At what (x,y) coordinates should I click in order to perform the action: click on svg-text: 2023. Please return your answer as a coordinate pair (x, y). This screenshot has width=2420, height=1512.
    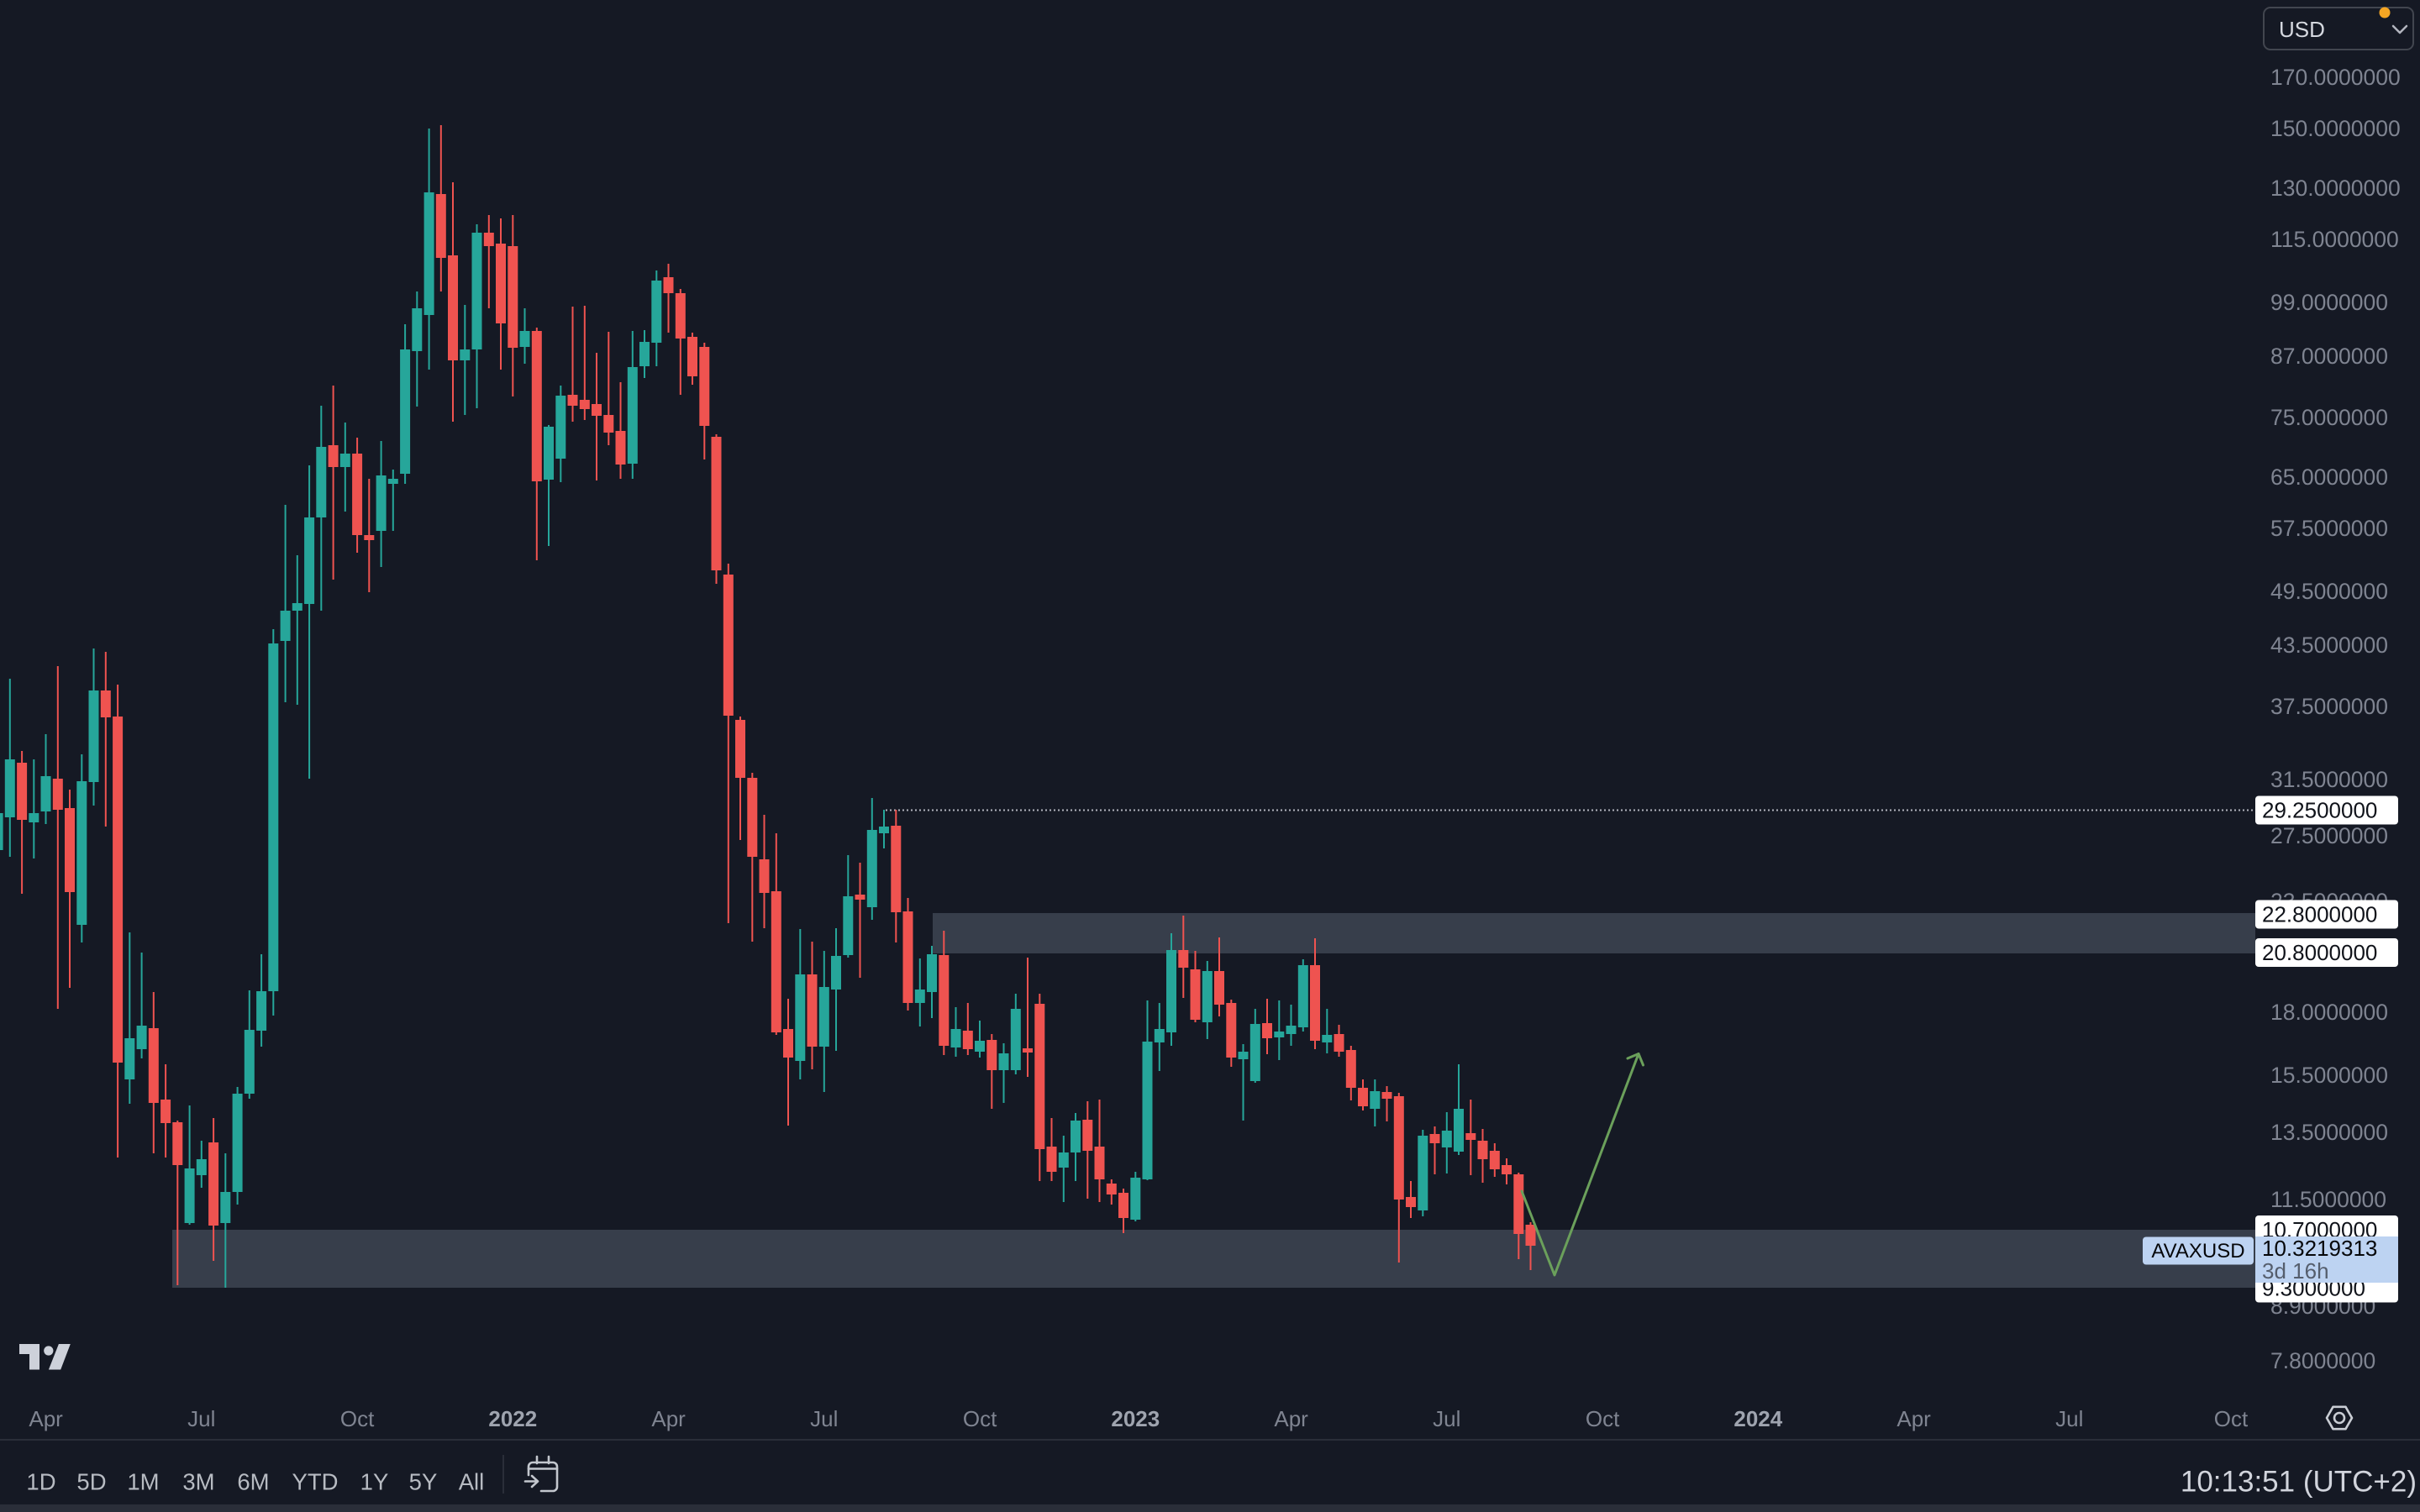
    Looking at the image, I should click on (1135, 1418).